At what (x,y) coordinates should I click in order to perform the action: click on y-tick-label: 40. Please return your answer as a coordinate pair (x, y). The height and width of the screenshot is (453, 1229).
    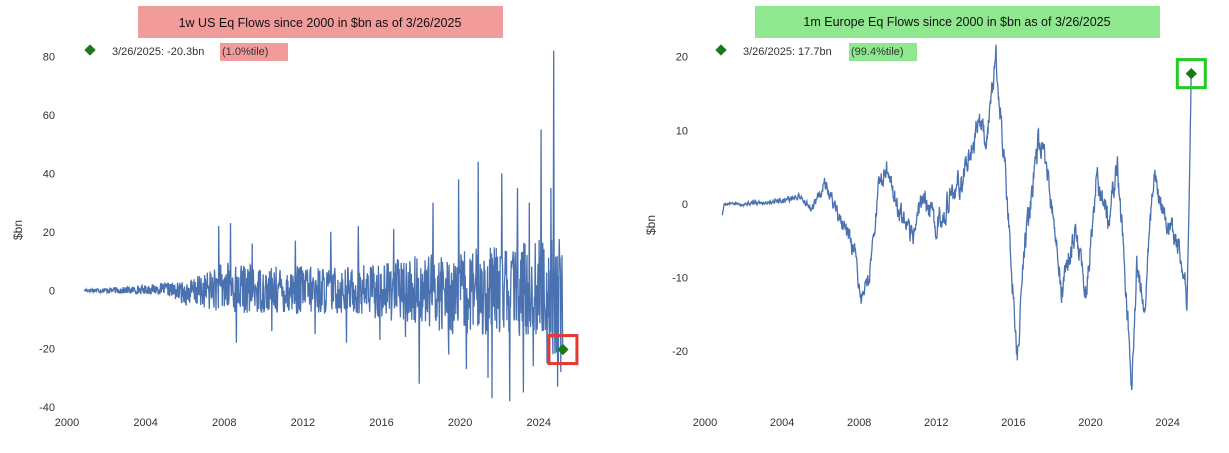
    Looking at the image, I should click on (49, 174).